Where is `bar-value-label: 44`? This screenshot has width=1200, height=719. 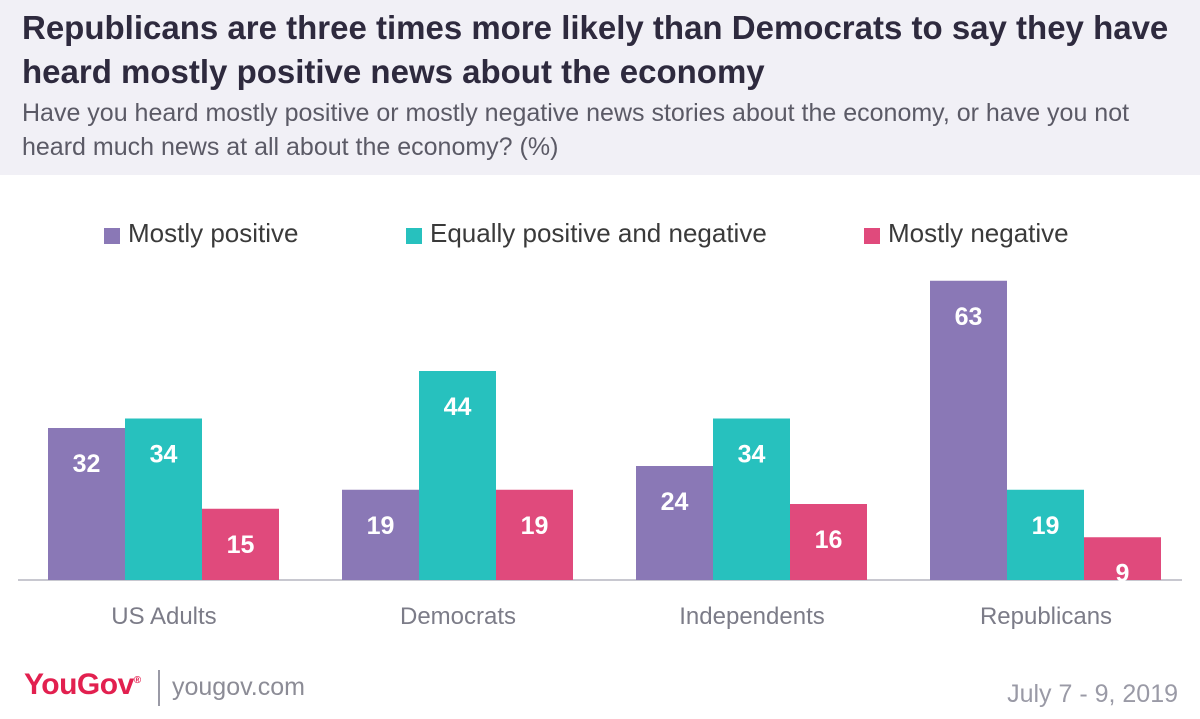 bar-value-label: 44 is located at coordinates (458, 407).